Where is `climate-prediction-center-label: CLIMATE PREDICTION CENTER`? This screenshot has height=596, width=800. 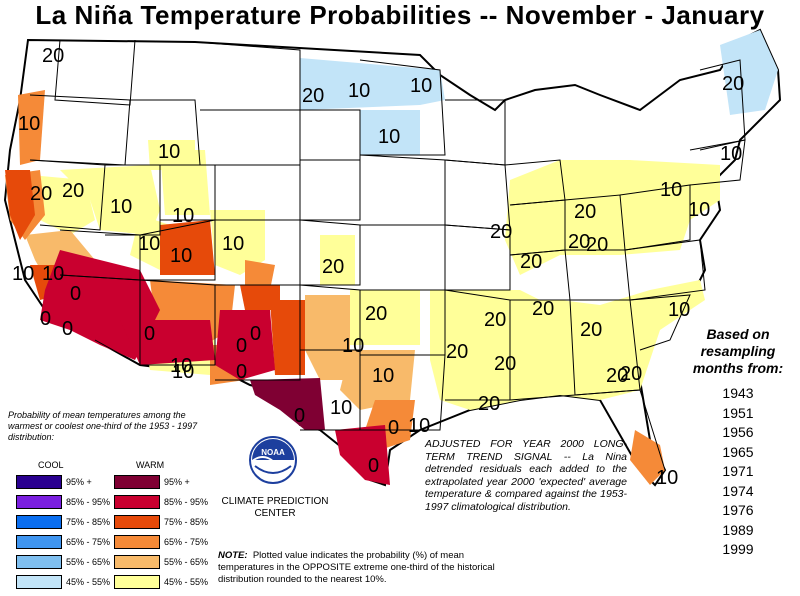 climate-prediction-center-label: CLIMATE PREDICTION CENTER is located at coordinates (275, 507).